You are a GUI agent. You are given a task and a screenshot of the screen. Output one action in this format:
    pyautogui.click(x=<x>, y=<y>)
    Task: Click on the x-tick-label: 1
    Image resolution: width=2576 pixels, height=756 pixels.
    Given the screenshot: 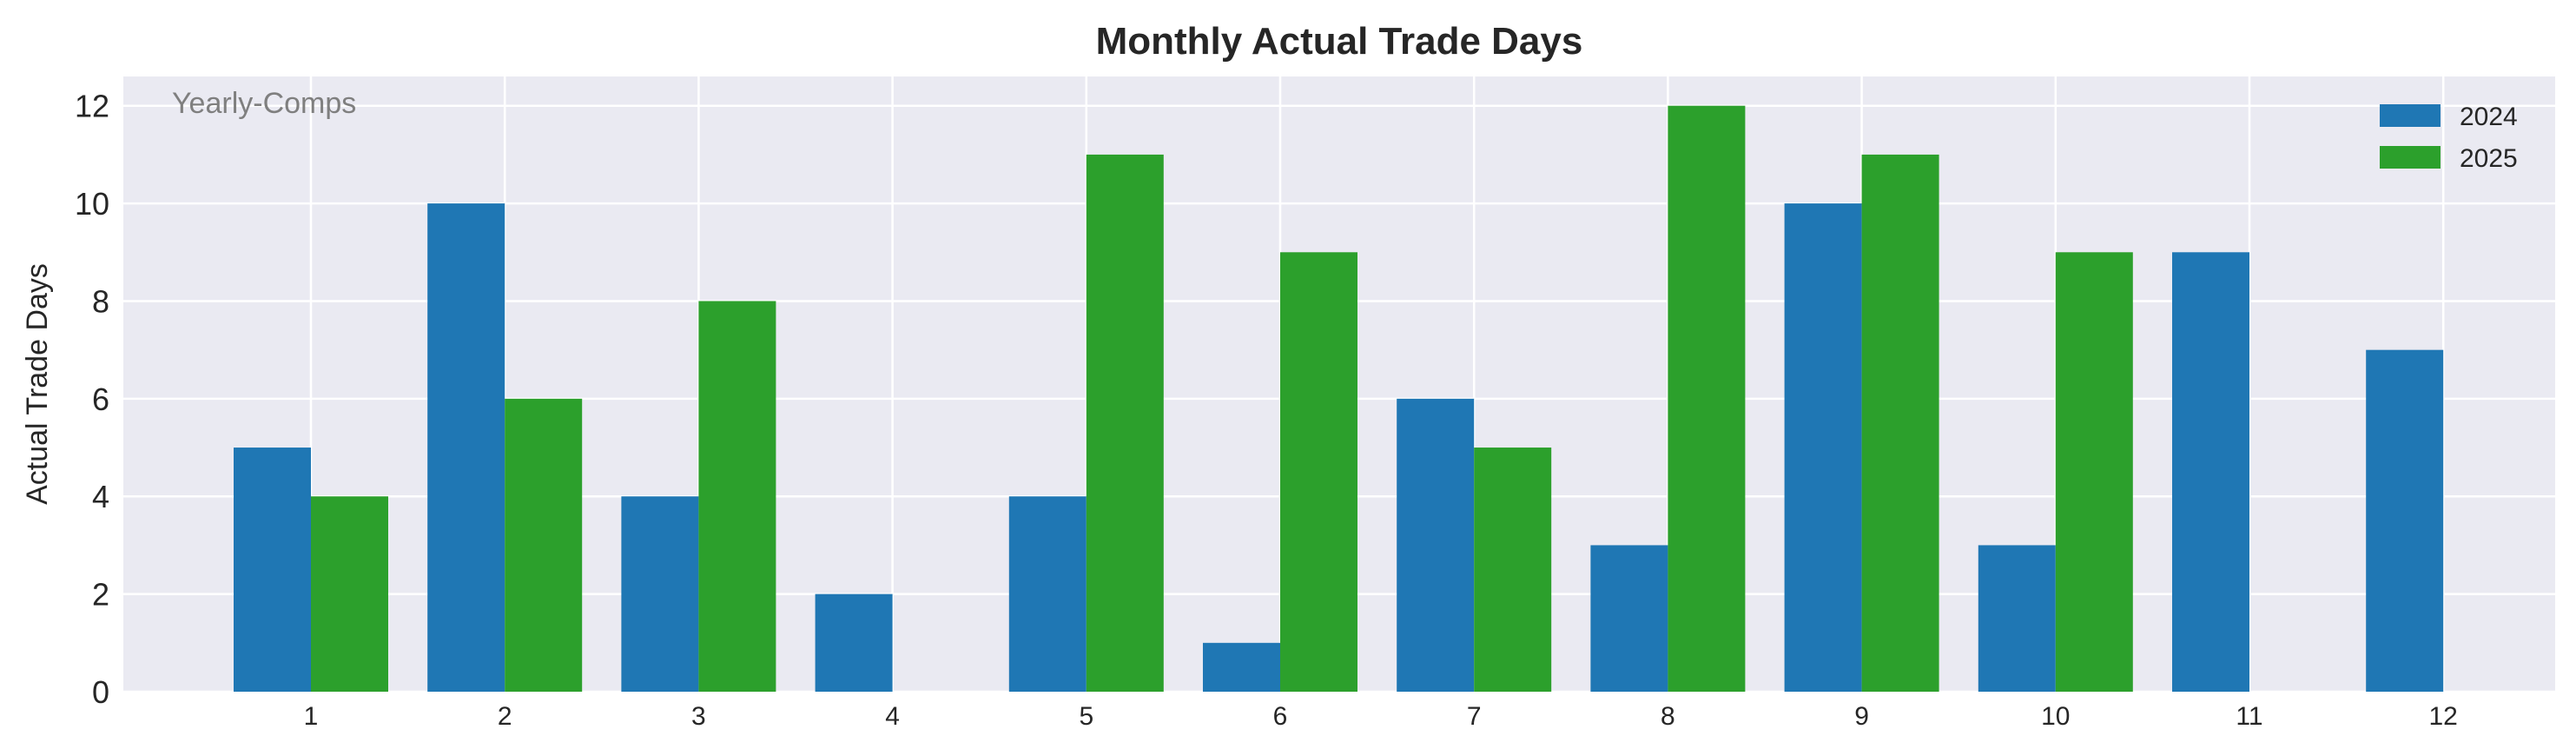 What is the action you would take?
    pyautogui.click(x=311, y=716)
    